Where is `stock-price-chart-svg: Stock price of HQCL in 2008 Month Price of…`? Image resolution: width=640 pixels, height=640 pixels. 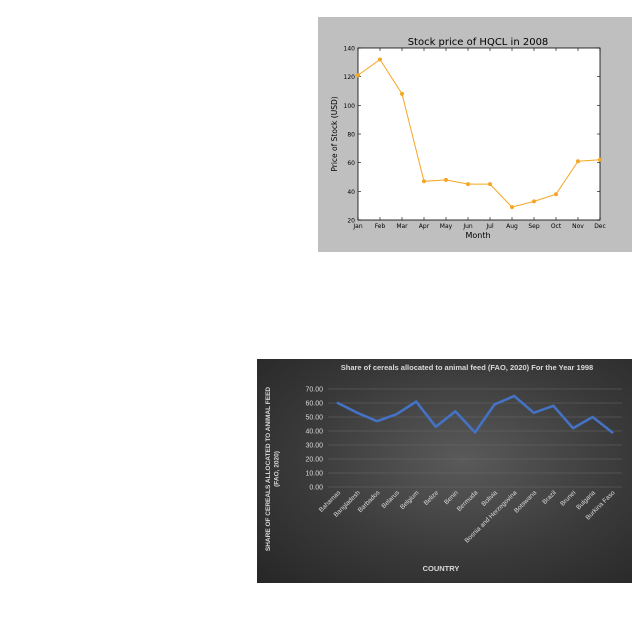
stock-price-chart-svg: Stock price of HQCL in 2008 Month Price of… is located at coordinates (468, 138).